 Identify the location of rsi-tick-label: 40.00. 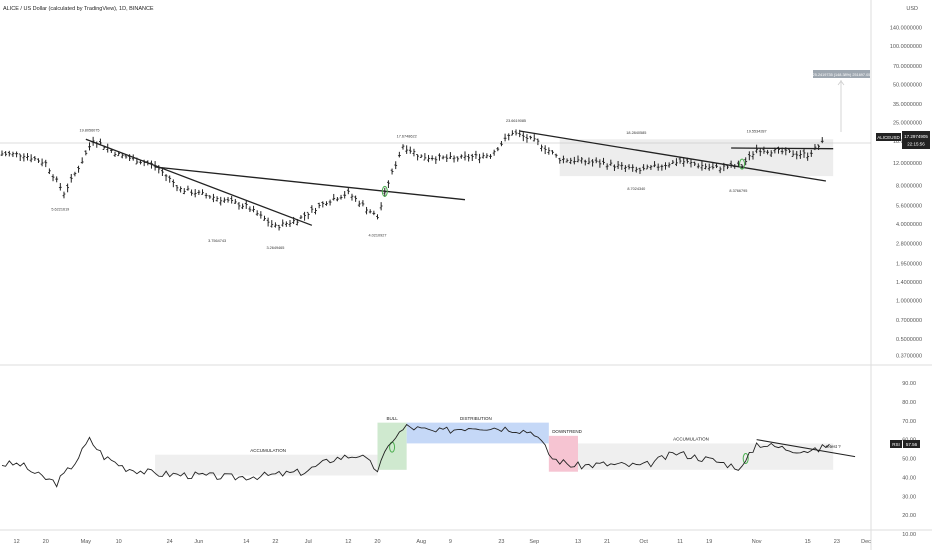
(909, 478).